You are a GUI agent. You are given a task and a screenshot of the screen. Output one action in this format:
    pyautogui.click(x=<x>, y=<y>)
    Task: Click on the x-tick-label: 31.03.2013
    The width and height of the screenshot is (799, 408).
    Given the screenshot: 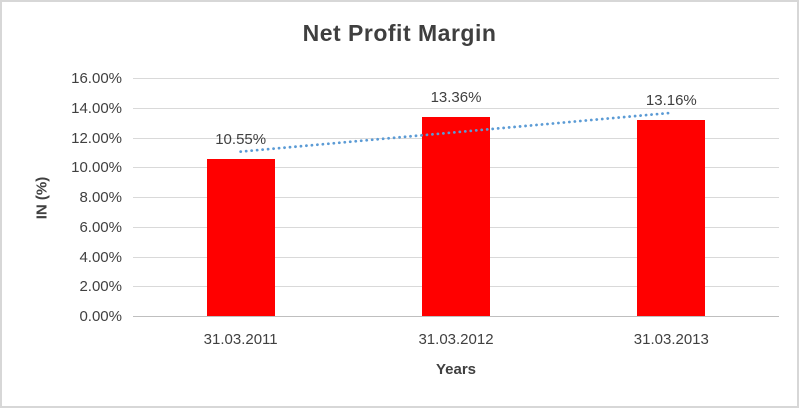 What is the action you would take?
    pyautogui.click(x=671, y=339)
    